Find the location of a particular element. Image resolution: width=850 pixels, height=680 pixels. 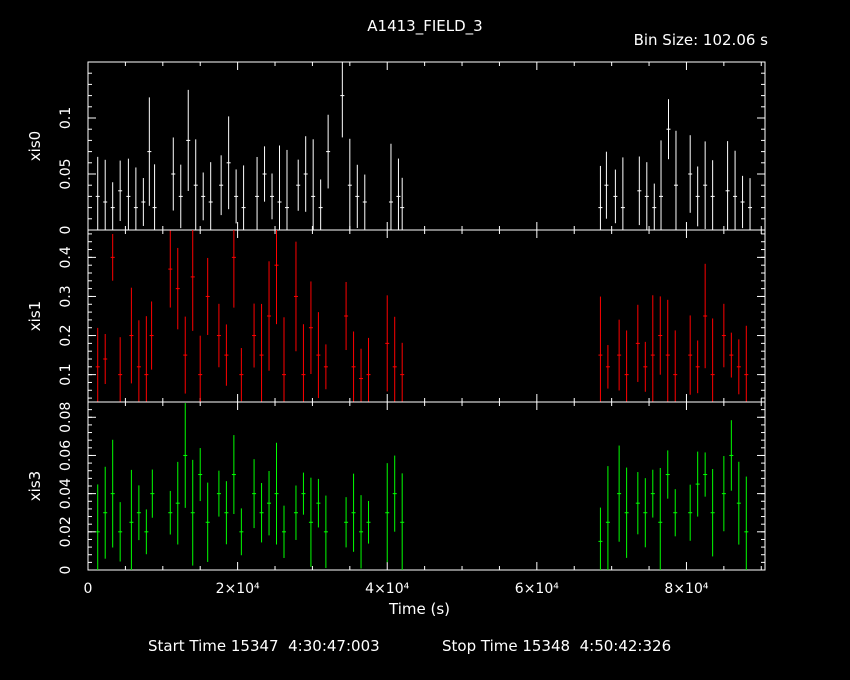

xis3-ytick-label: 0 is located at coordinates (66, 570).